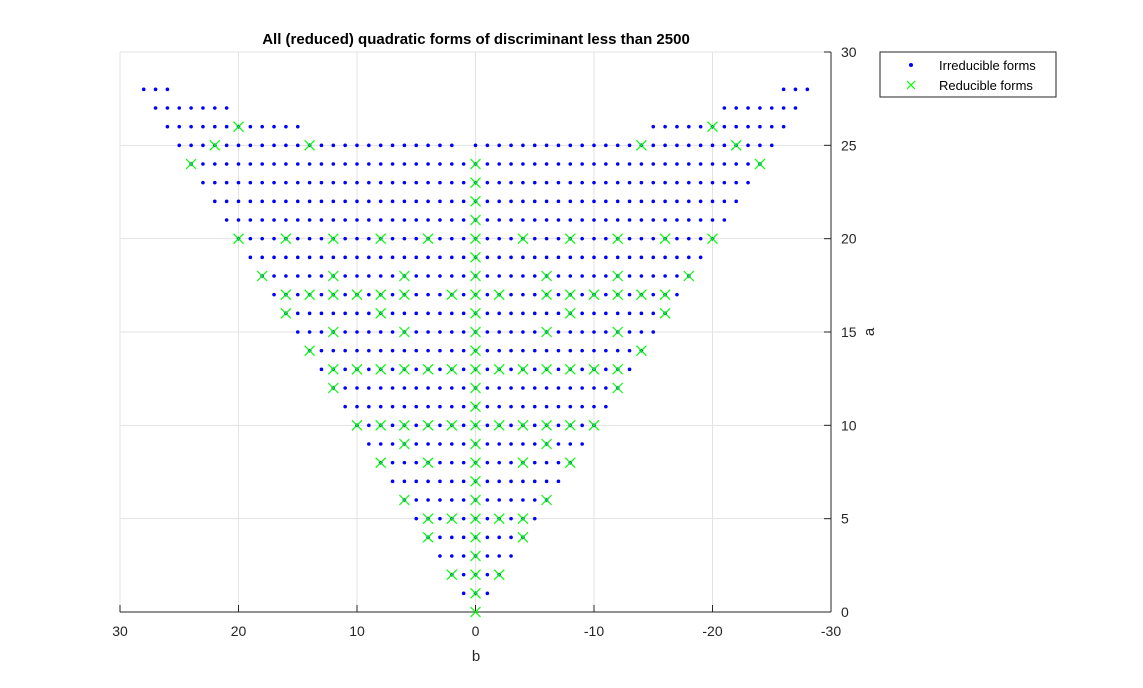  I want to click on y-axis-label: a, so click(869, 331).